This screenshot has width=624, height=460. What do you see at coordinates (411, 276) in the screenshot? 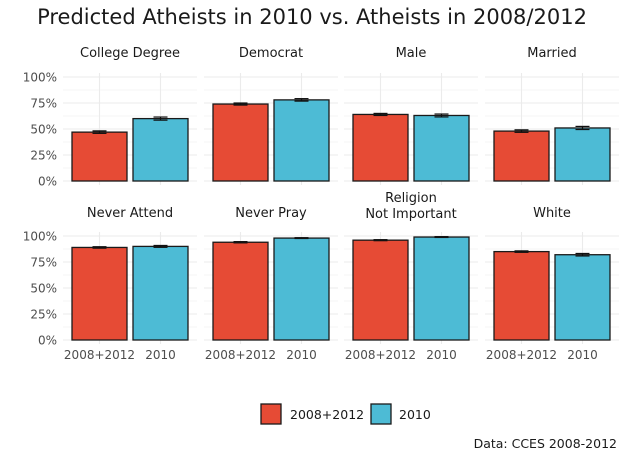
I see `facet-panel: Religion Not Important 2008+2012 2010` at bounding box center [411, 276].